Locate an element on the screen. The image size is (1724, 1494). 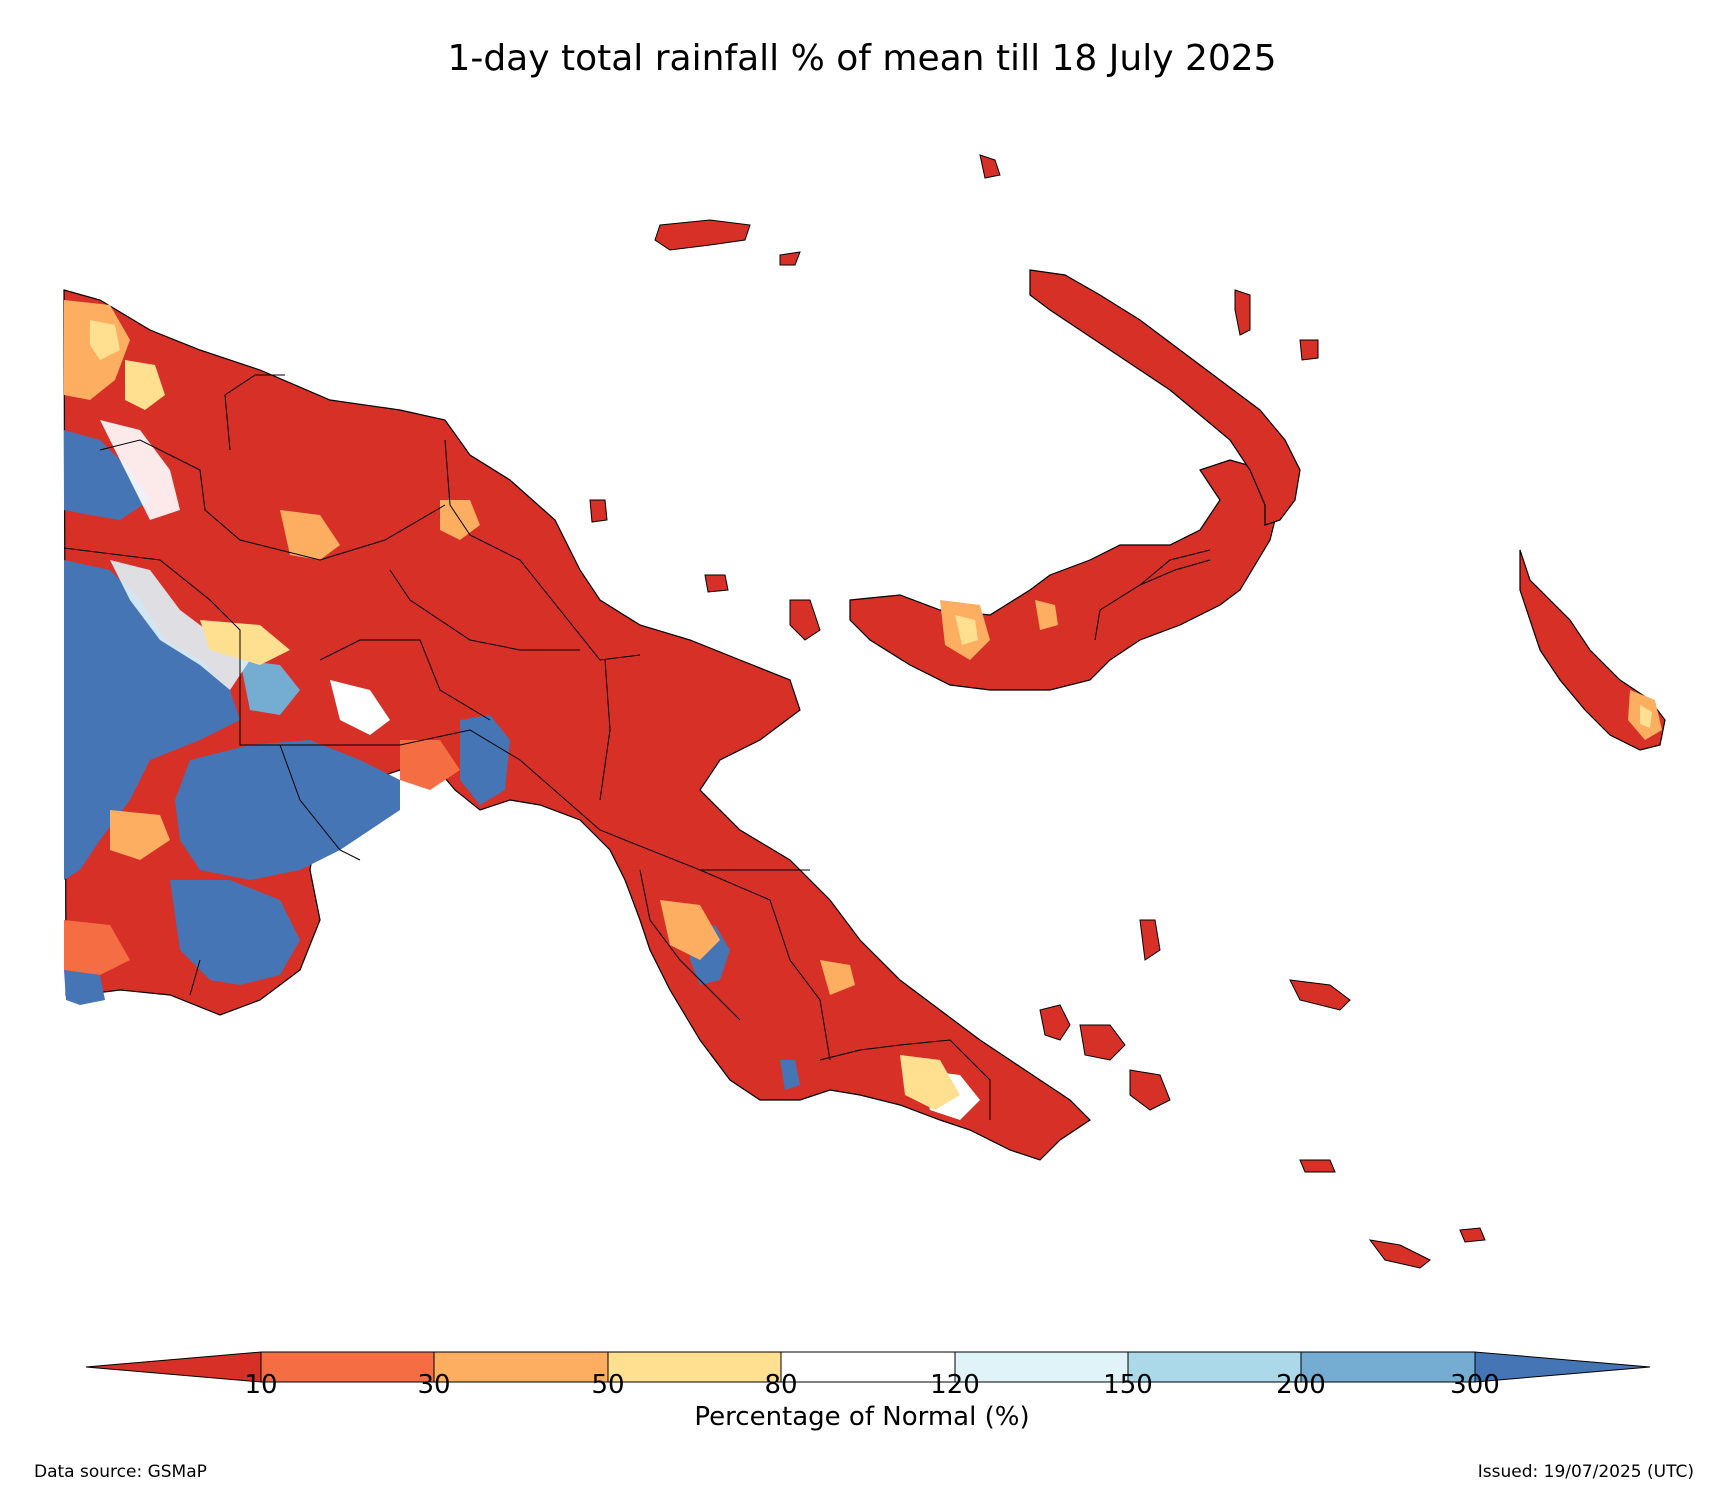
colorbar-tick-10: 10 is located at coordinates (261, 1385).